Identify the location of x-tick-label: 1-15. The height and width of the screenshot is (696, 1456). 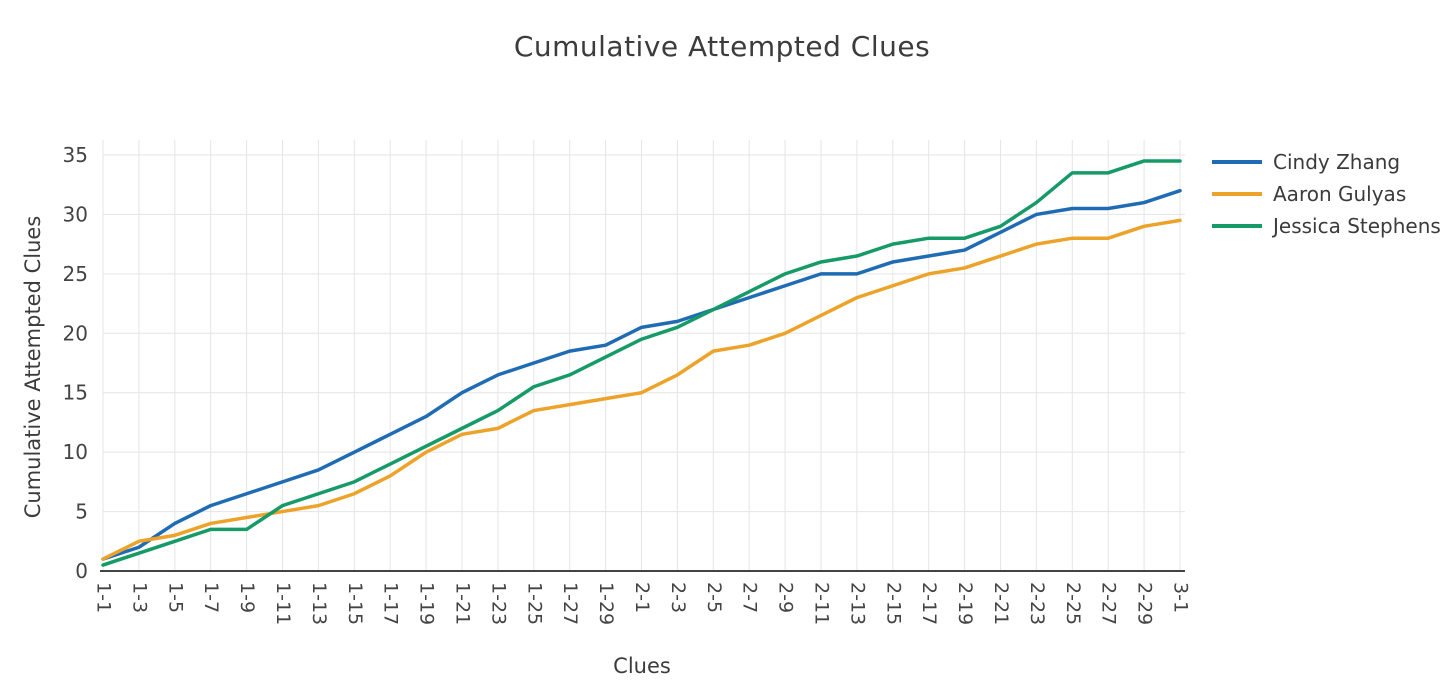
(355, 603).